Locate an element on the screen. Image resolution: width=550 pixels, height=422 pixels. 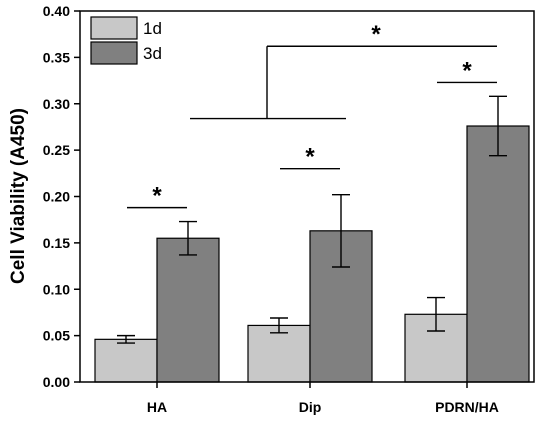
y-tick-label: 0.10 is located at coordinates (56, 289).